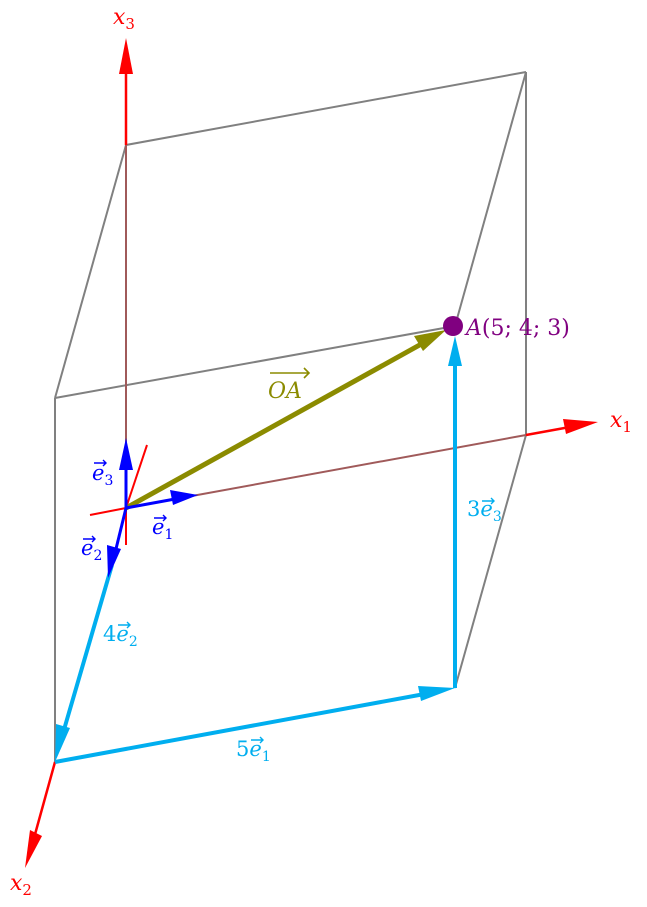  I want to click on x3-arrow-icon, so click(126, 56).